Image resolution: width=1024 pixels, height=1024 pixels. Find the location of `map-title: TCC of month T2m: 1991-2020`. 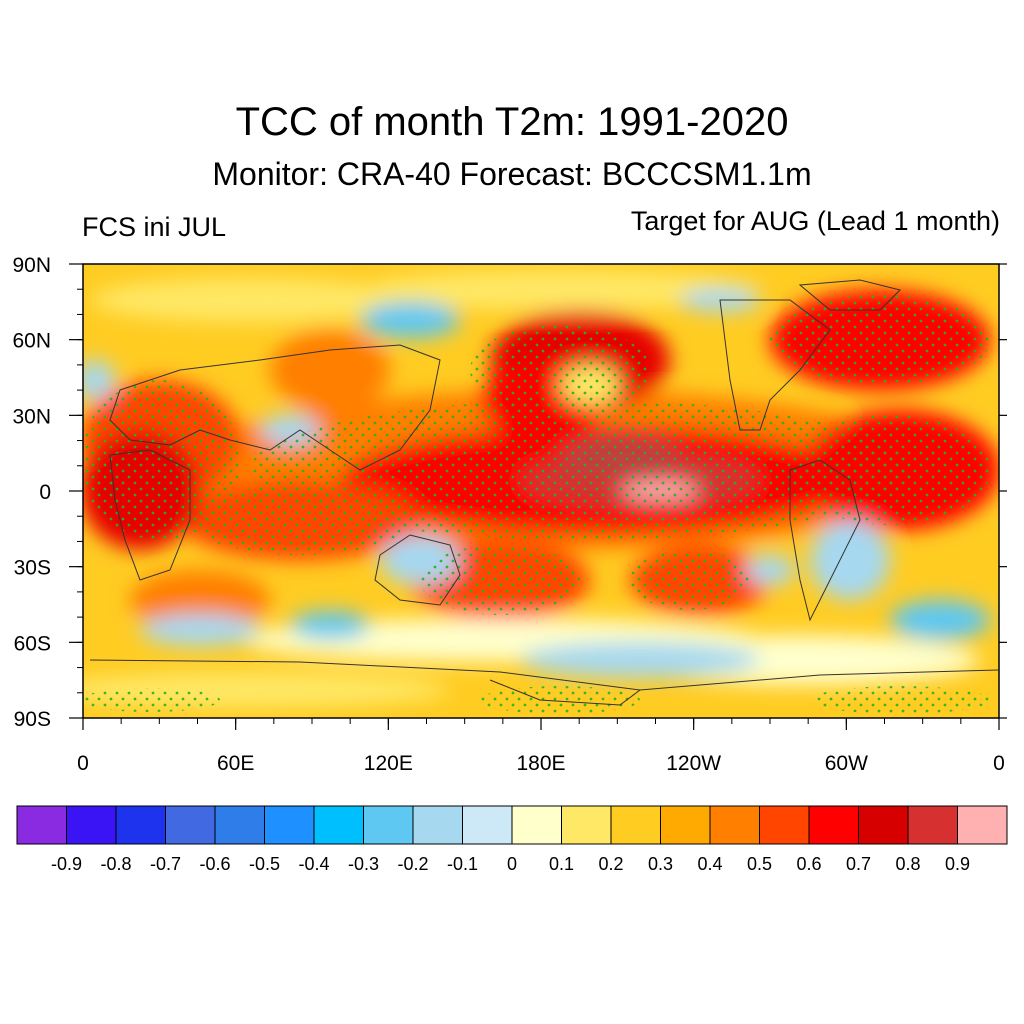

map-title: TCC of month T2m: 1991-2020 is located at coordinates (512, 122).